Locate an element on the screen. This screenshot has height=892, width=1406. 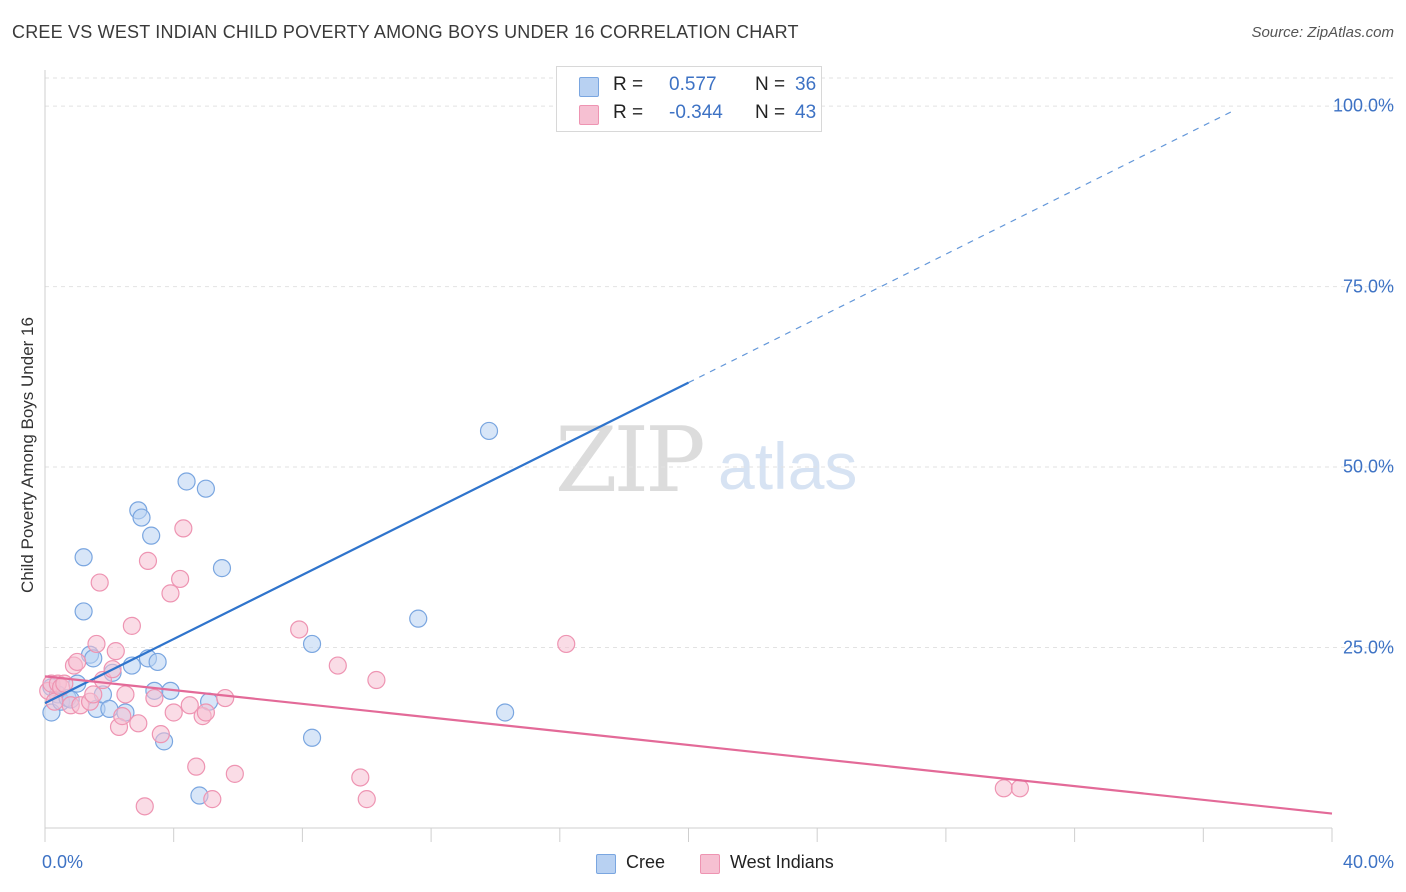
bottom-legend-swatch-cree is located at coordinates (606, 864).